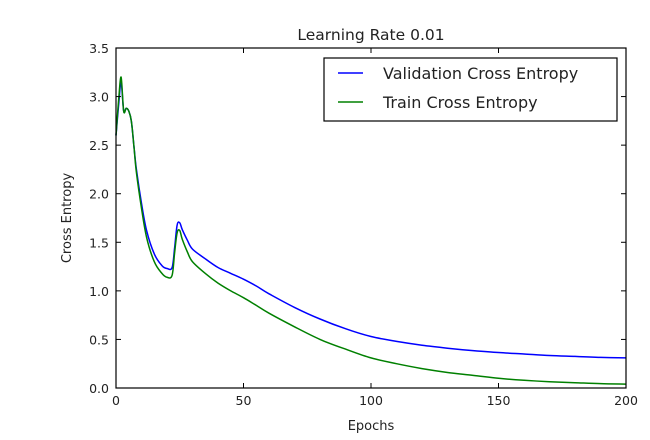  What do you see at coordinates (626, 400) in the screenshot?
I see `x-tick-label: 200` at bounding box center [626, 400].